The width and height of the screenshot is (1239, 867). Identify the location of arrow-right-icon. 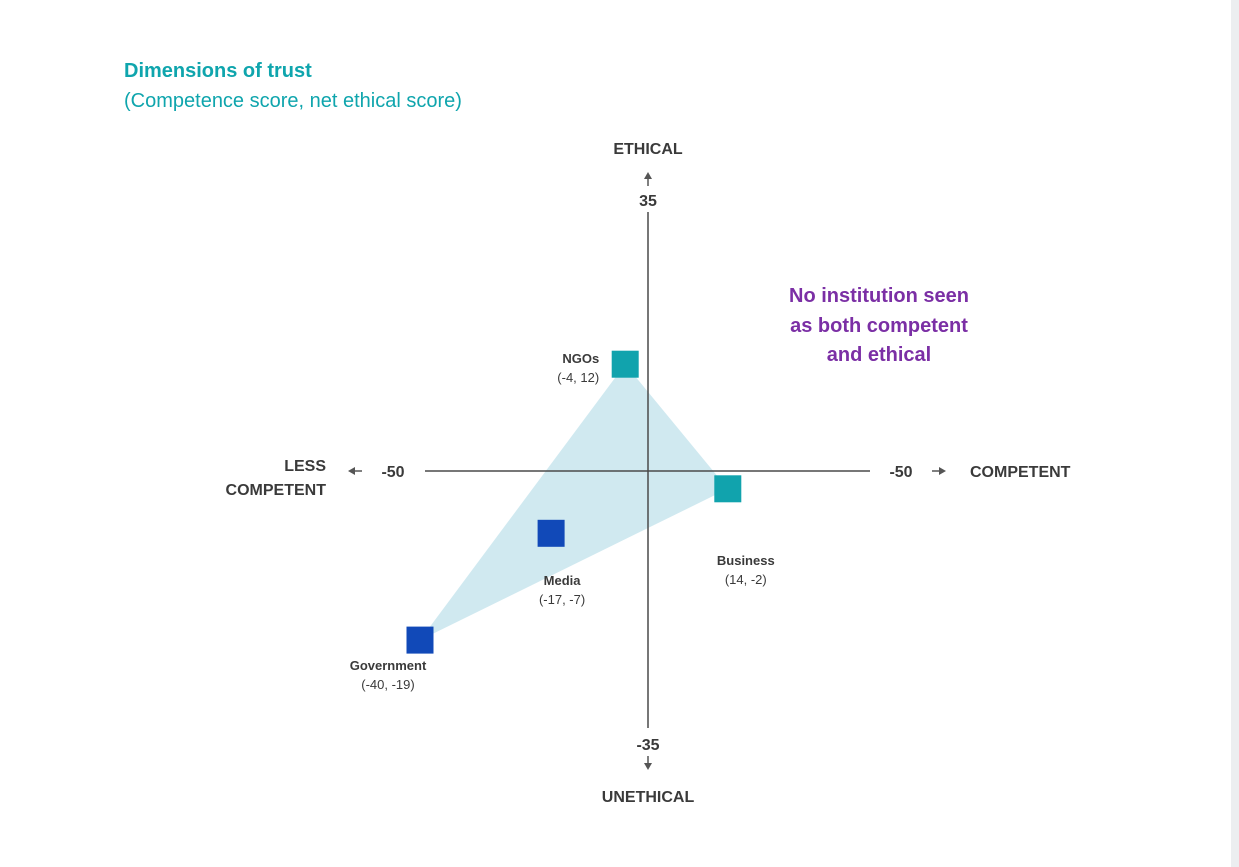
(939, 471).